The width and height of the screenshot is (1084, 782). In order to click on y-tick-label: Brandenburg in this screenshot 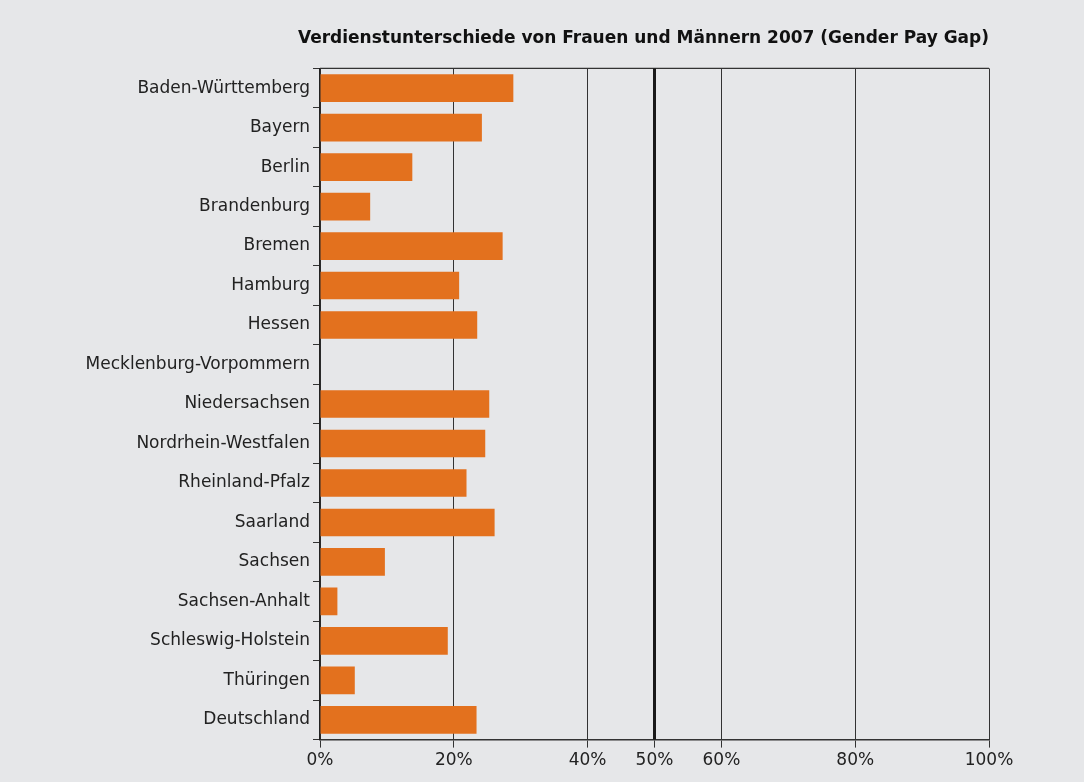, I will do `click(254, 205)`.